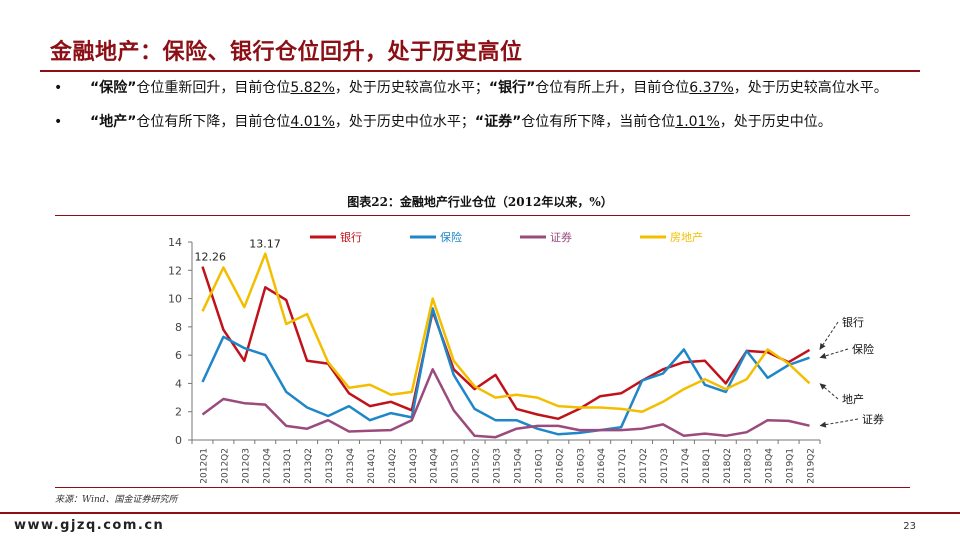 The height and width of the screenshot is (540, 960). I want to click on footer-divider, so click(480, 513).